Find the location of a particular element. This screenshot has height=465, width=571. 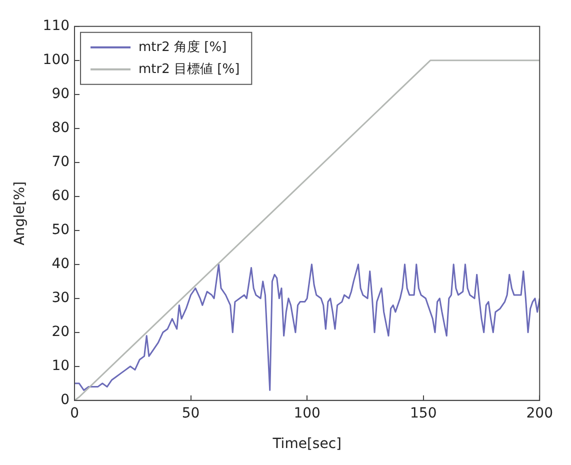

legend-label: mtr2 角度 [%] is located at coordinates (182, 46).